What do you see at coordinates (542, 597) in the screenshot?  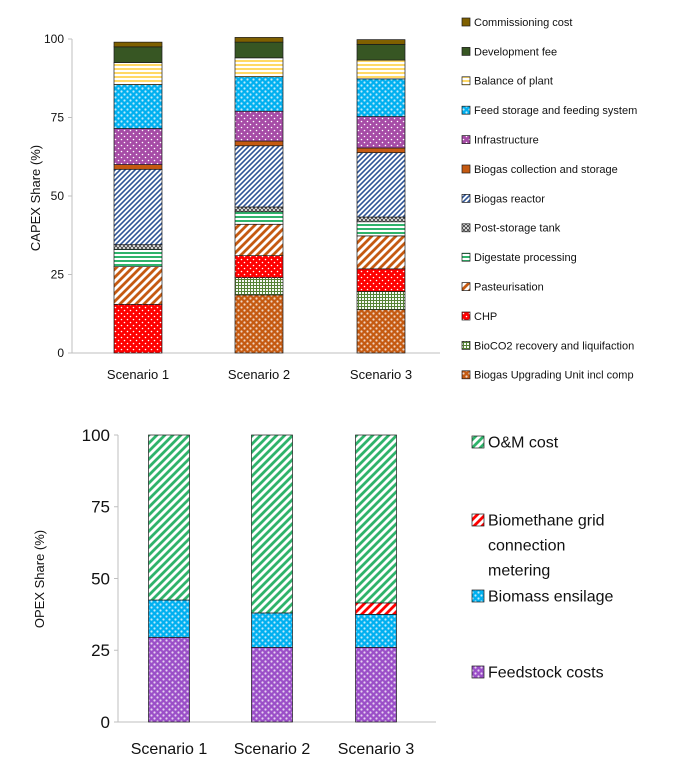 I see `legend-item: Biomass ensilage` at bounding box center [542, 597].